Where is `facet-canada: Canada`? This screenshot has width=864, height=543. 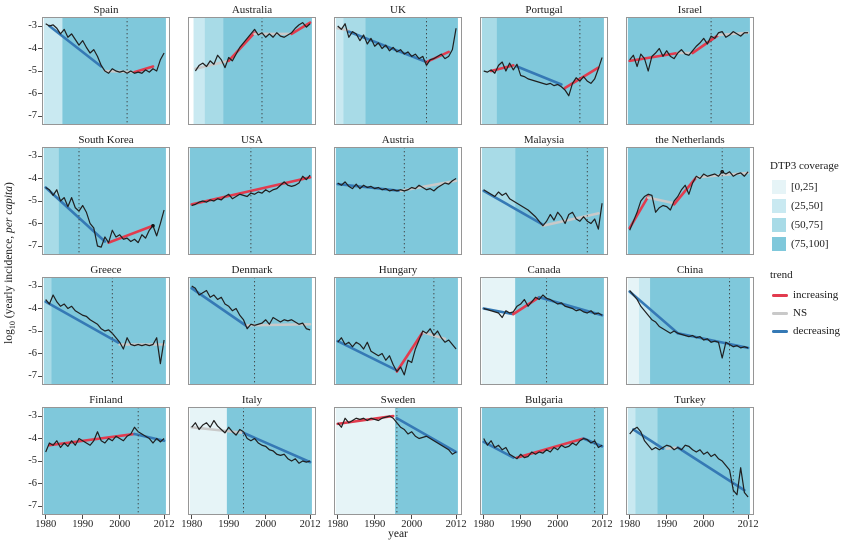
facet-canada: Canada is located at coordinates (544, 324).